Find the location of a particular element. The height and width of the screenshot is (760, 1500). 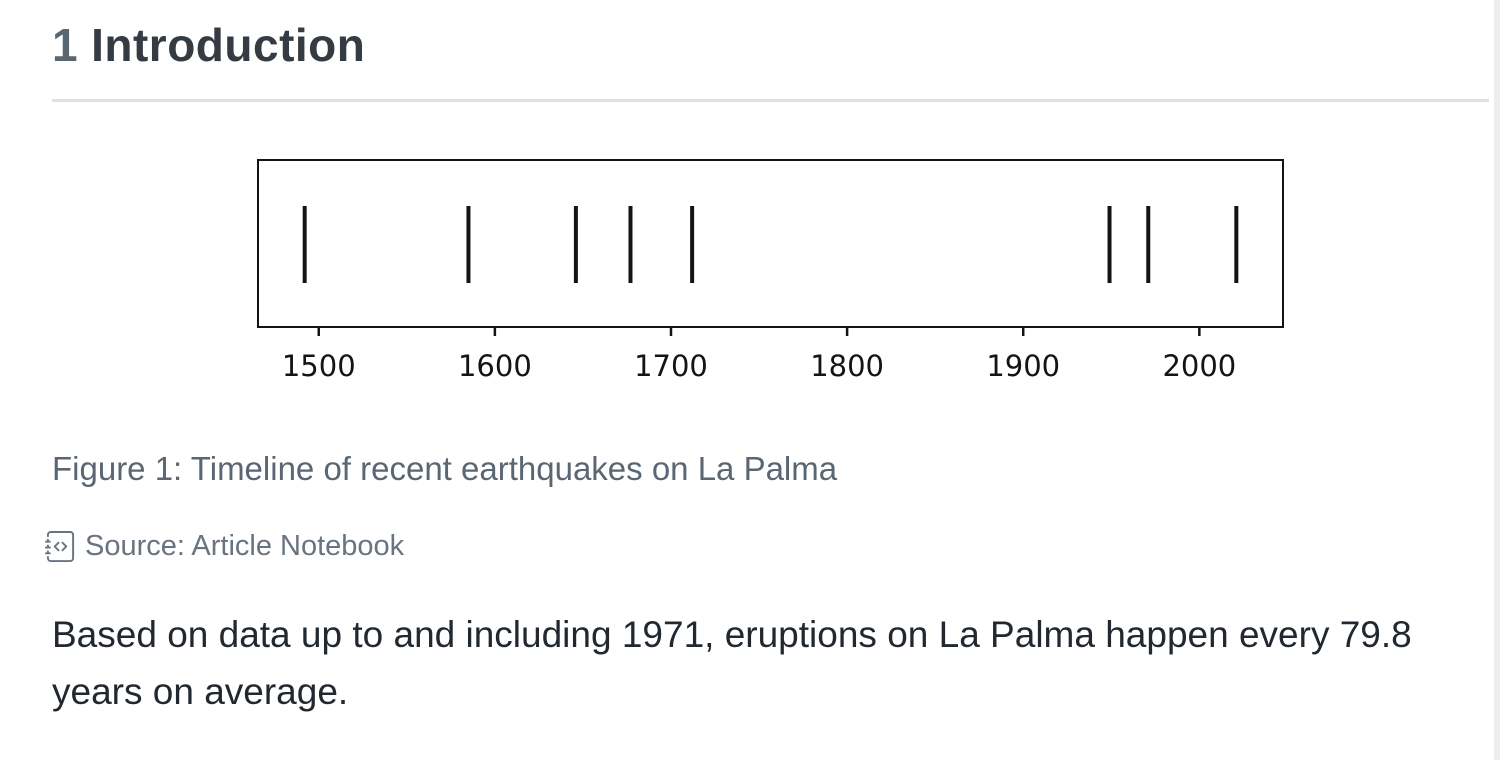

section-divider is located at coordinates (770, 100).